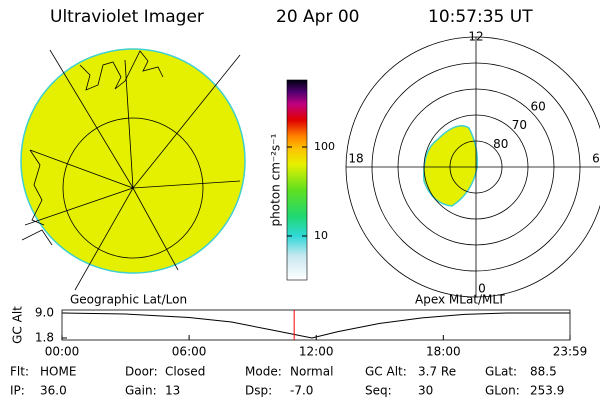  What do you see at coordinates (128, 300) in the screenshot?
I see `panel-label: Geographic Lat/Lon` at bounding box center [128, 300].